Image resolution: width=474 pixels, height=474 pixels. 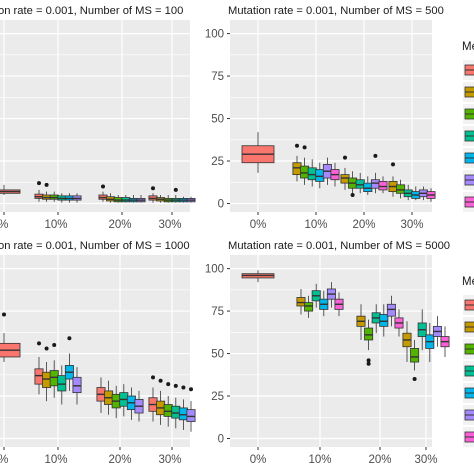 I want to click on y-tick-label: 100, so click(x=214, y=270).